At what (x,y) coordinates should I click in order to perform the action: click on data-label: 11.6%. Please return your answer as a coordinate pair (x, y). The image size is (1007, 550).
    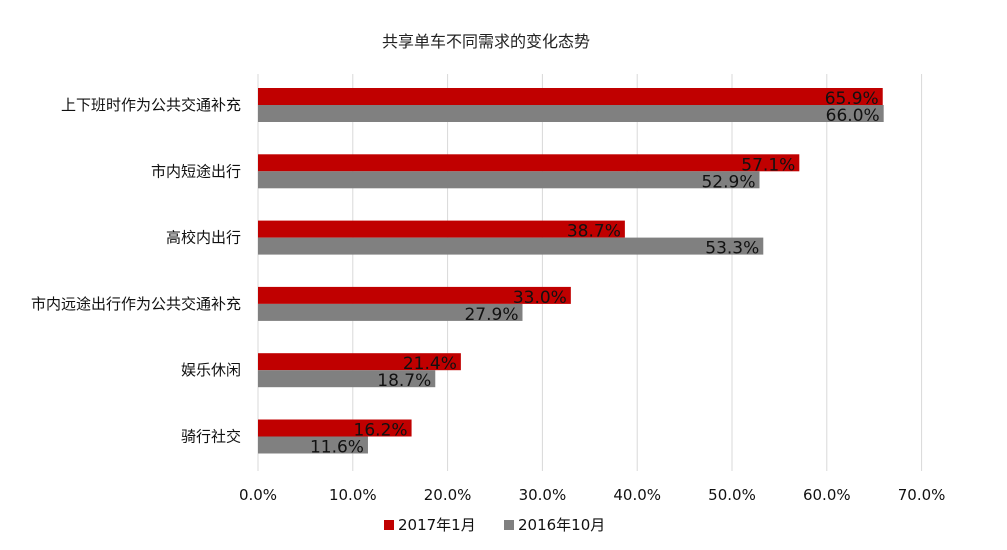
    Looking at the image, I should click on (337, 448).